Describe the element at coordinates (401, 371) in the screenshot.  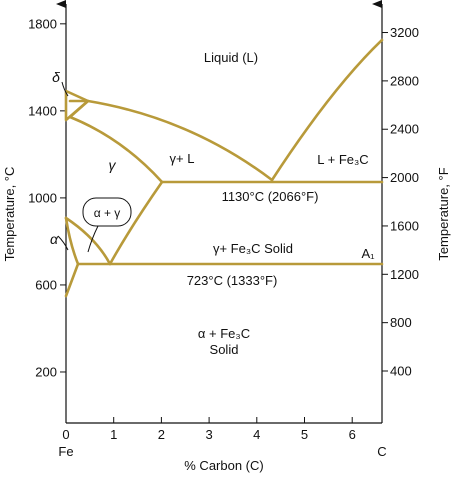
I see `right-axis-tick-label: 400` at that location.